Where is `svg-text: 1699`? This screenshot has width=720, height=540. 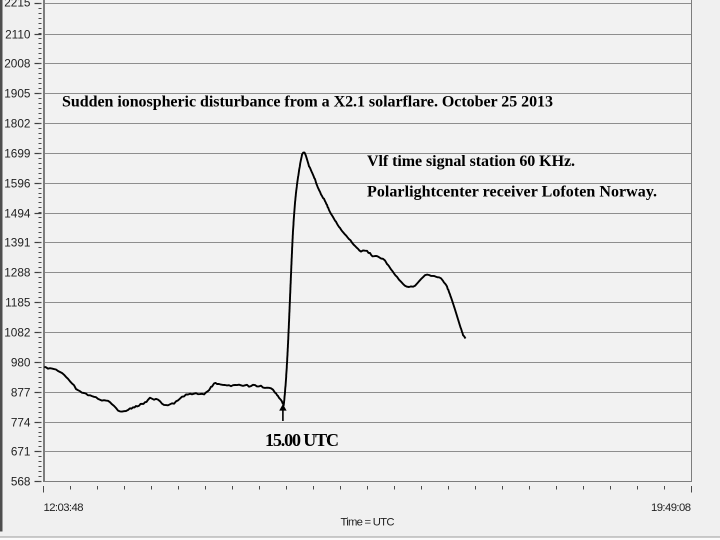 svg-text: 1699 is located at coordinates (17, 153).